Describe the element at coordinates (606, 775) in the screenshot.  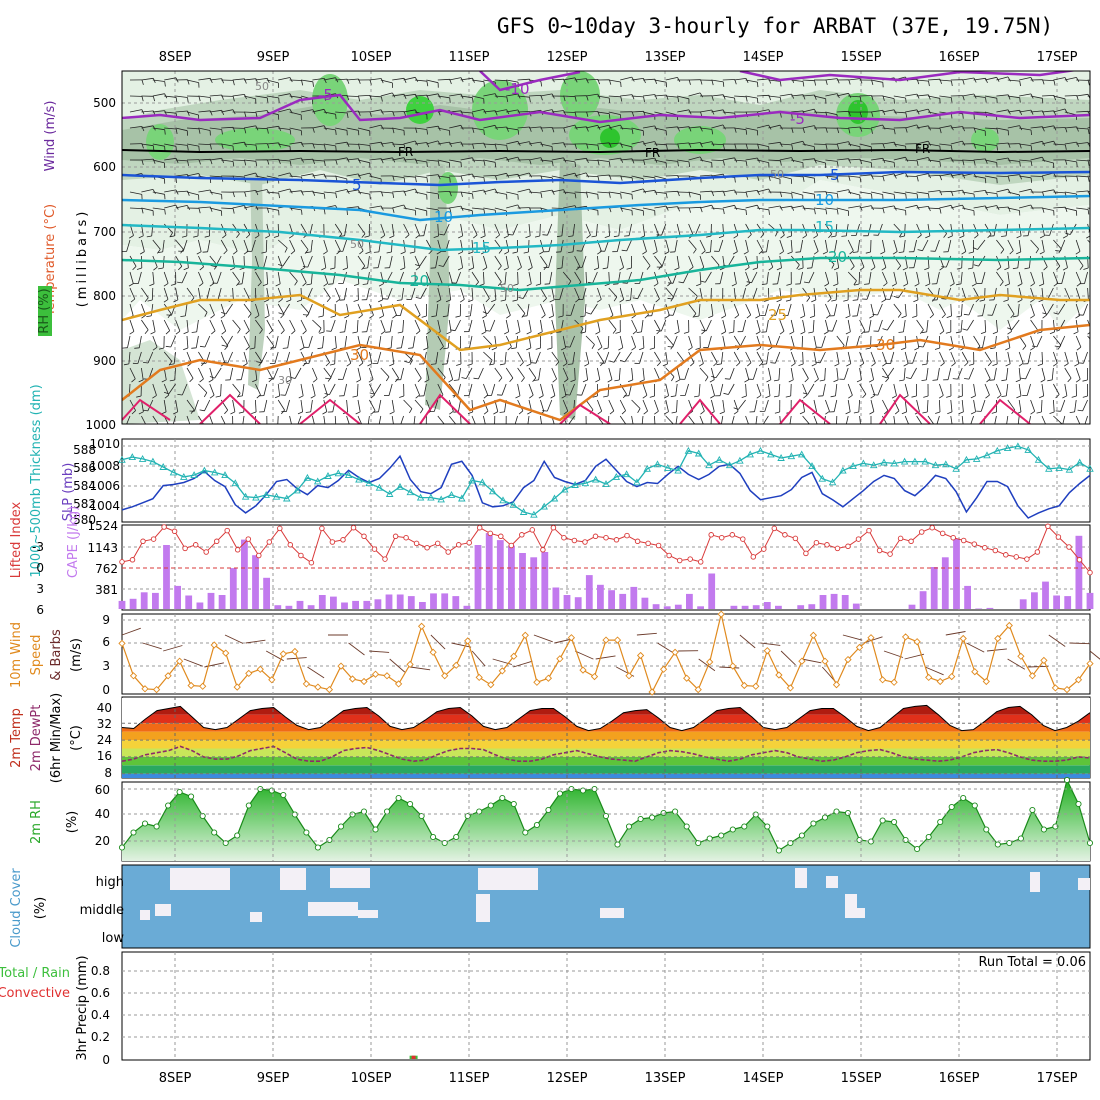
I see `temperature-band` at that location.